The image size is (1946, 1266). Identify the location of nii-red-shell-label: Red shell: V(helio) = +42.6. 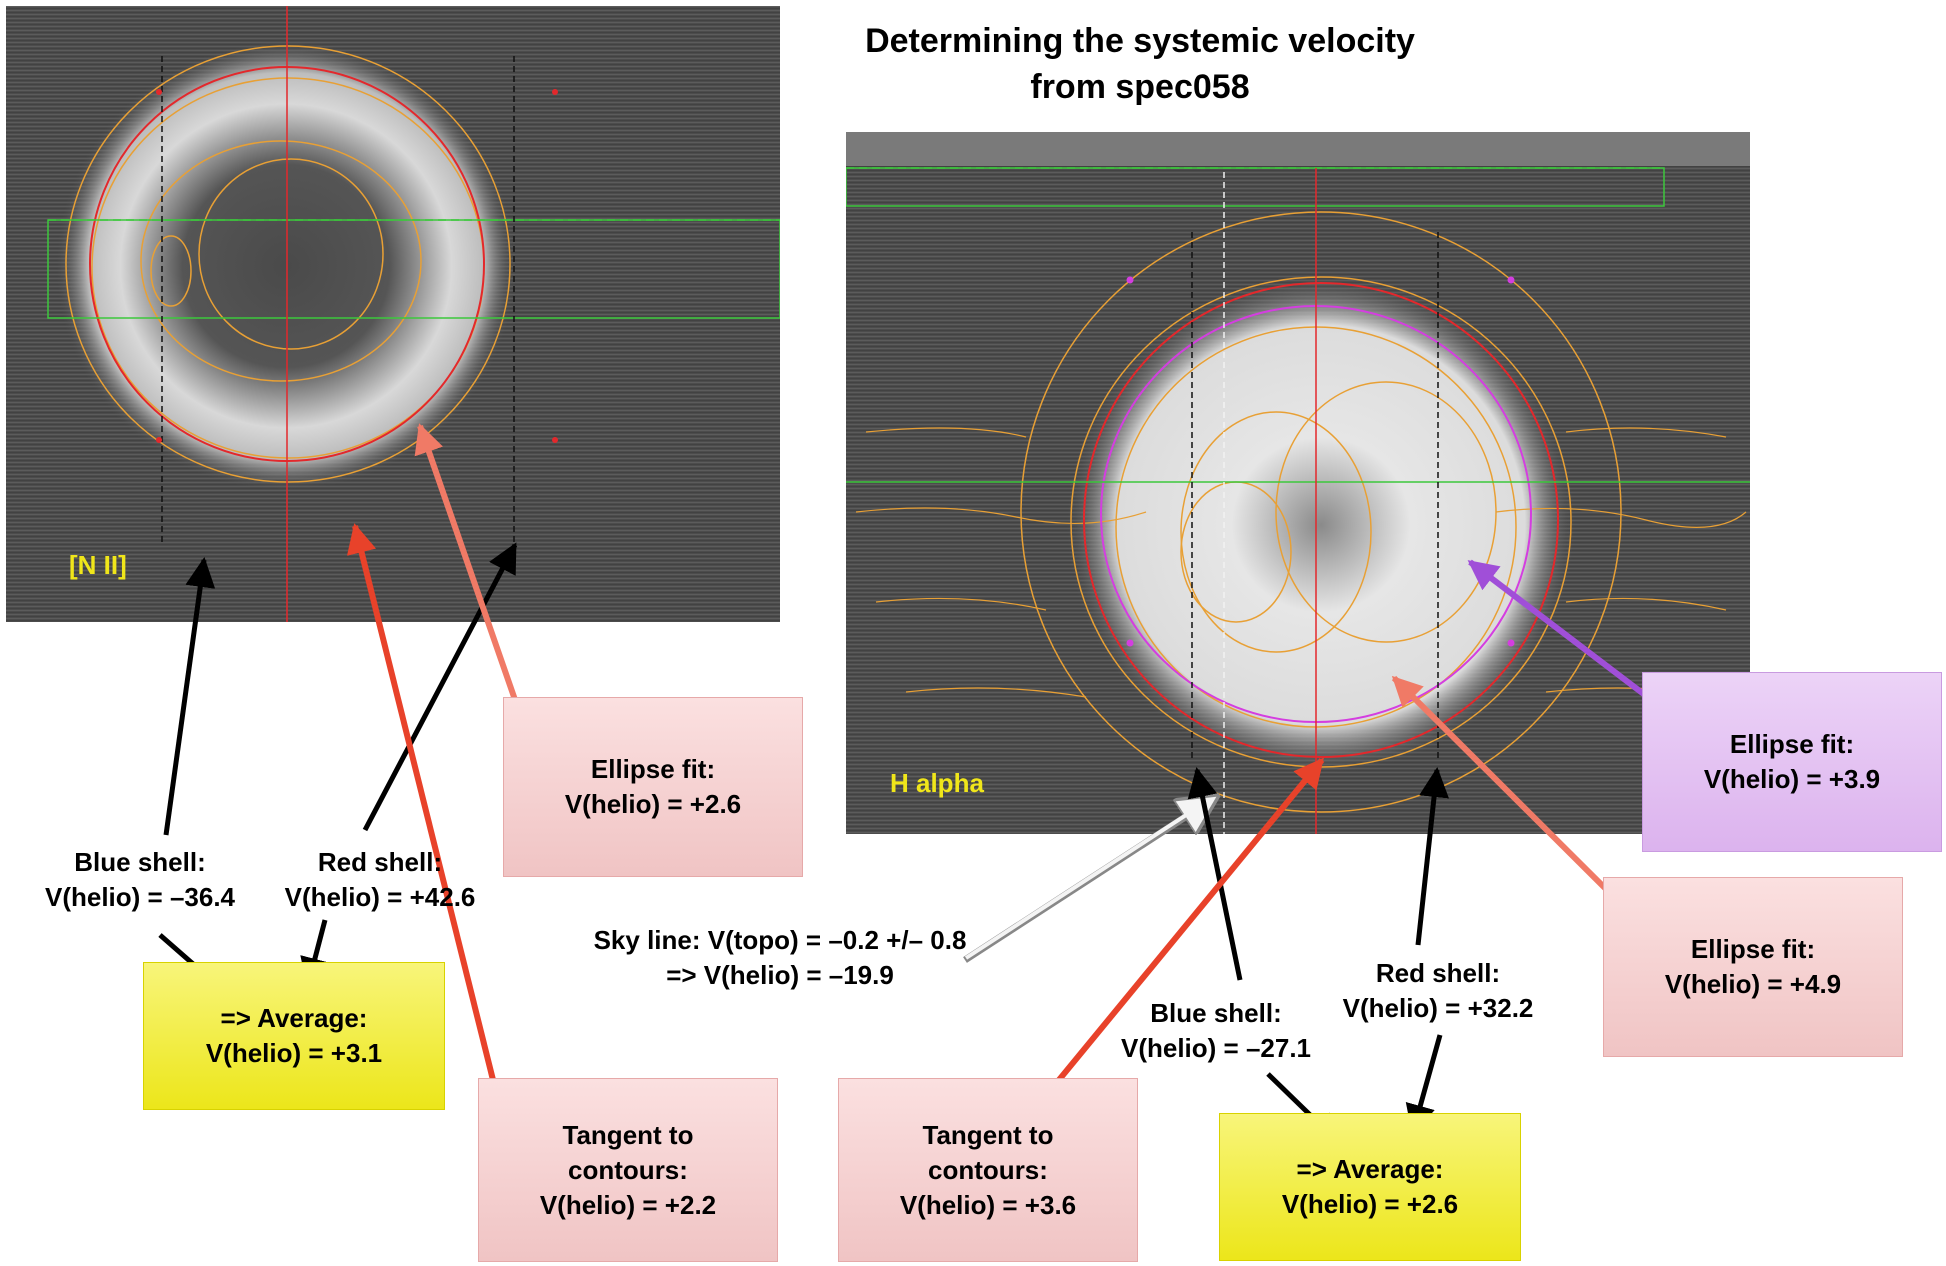
(380, 879).